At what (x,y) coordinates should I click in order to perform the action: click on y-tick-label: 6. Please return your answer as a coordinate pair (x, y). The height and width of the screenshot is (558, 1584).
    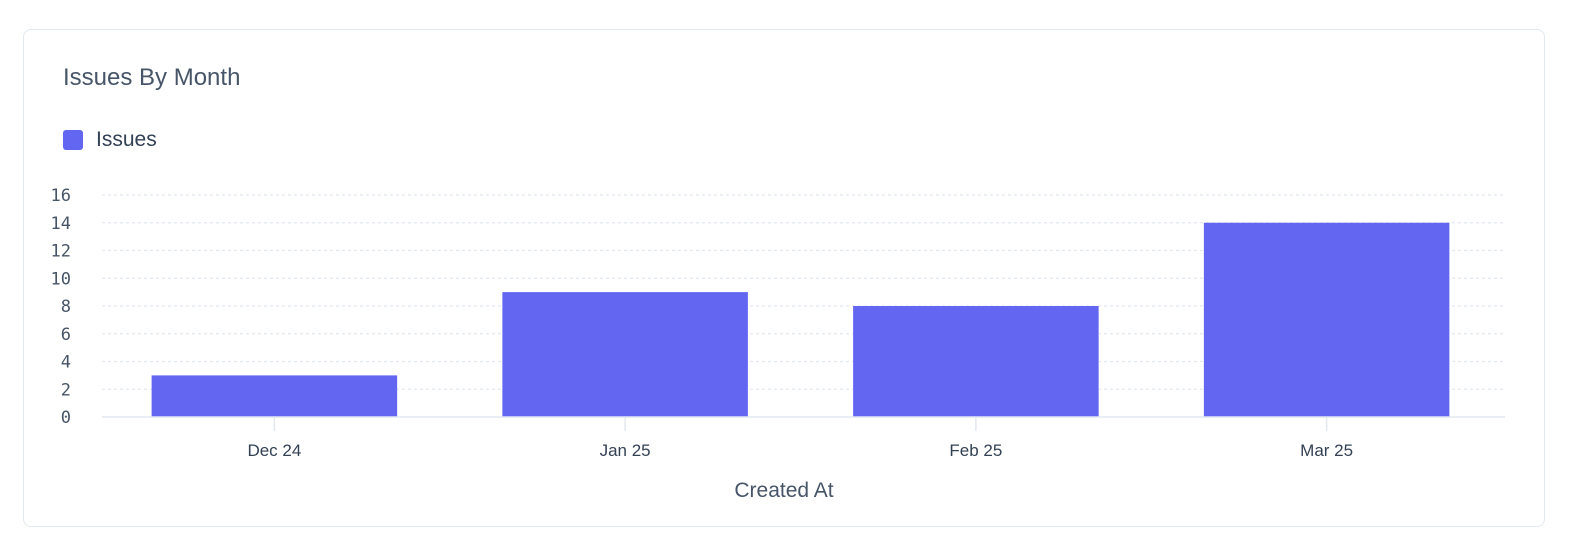
    Looking at the image, I should click on (66, 335).